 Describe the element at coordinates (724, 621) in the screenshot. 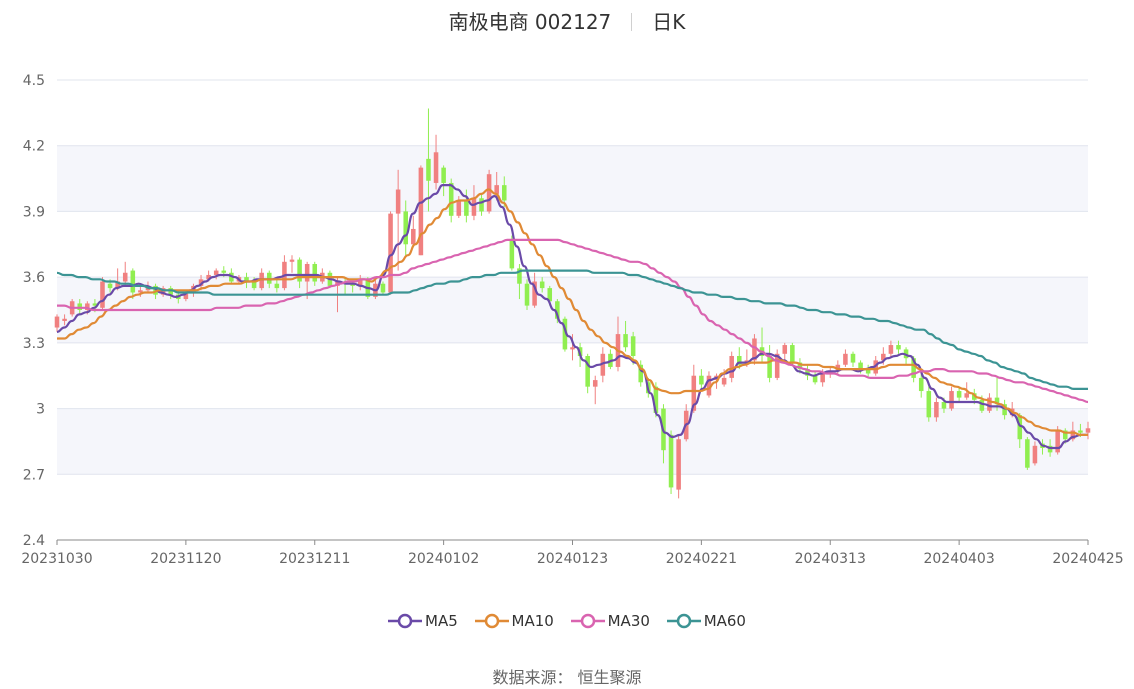

I see `legend-label-ma60: MA60` at that location.